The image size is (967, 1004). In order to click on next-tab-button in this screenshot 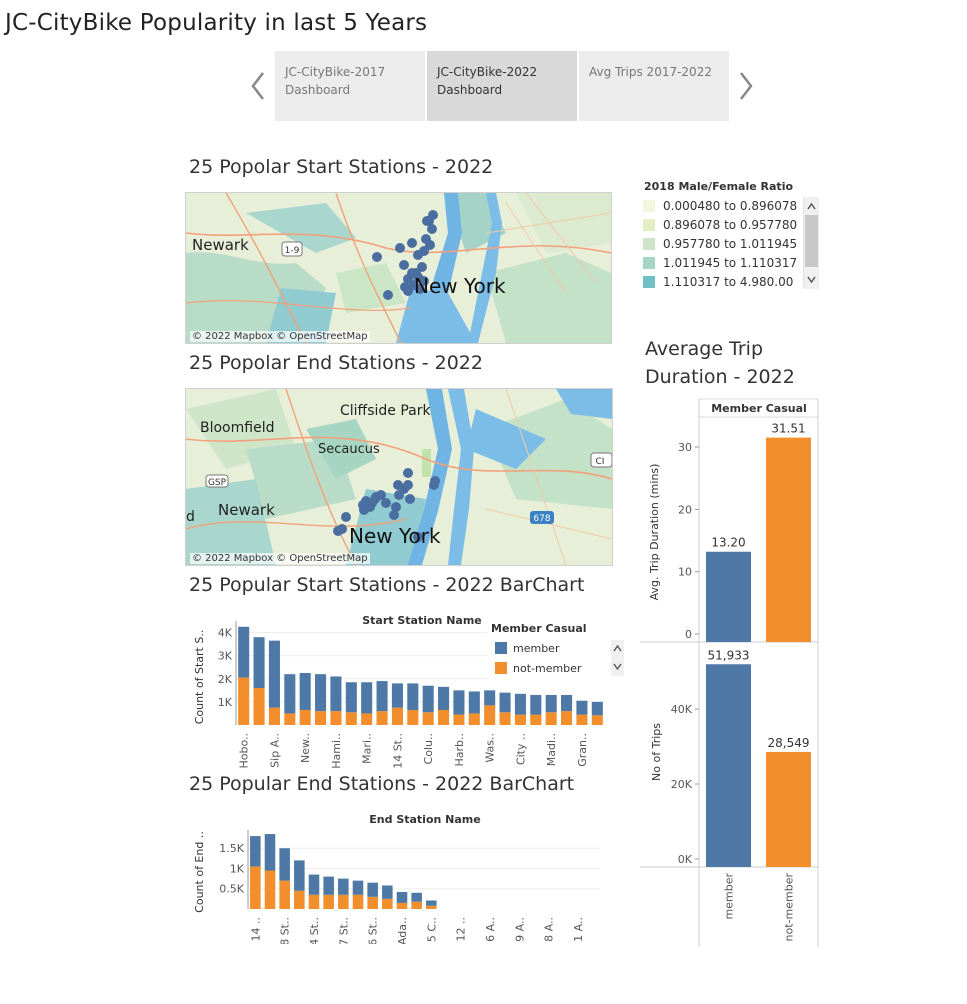, I will do `click(746, 86)`.